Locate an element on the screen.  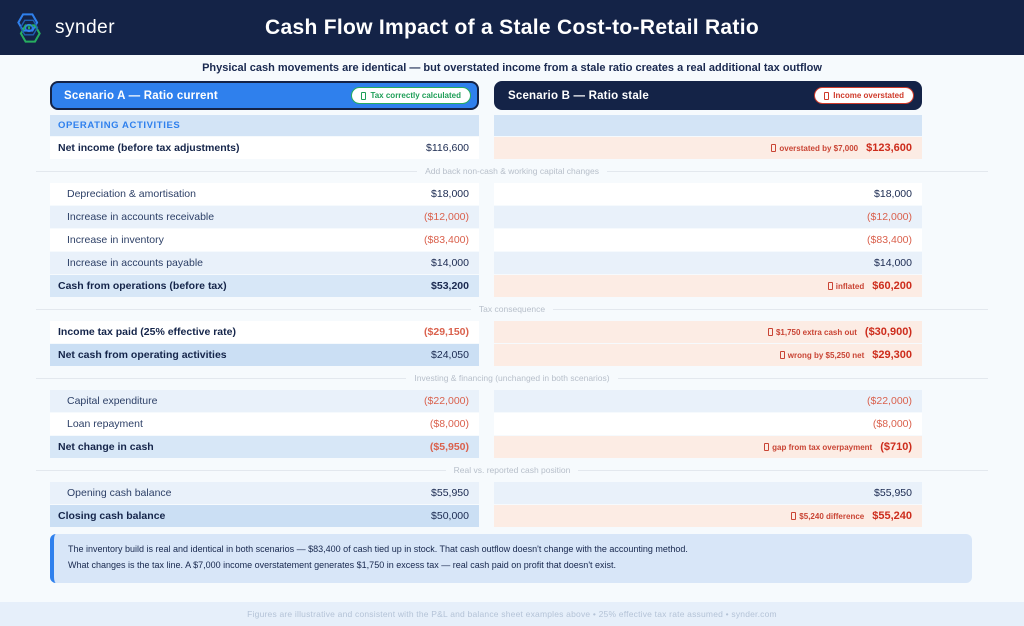
table-row: Capital expenditure ($22,000) ($22,000) is located at coordinates (486, 401).